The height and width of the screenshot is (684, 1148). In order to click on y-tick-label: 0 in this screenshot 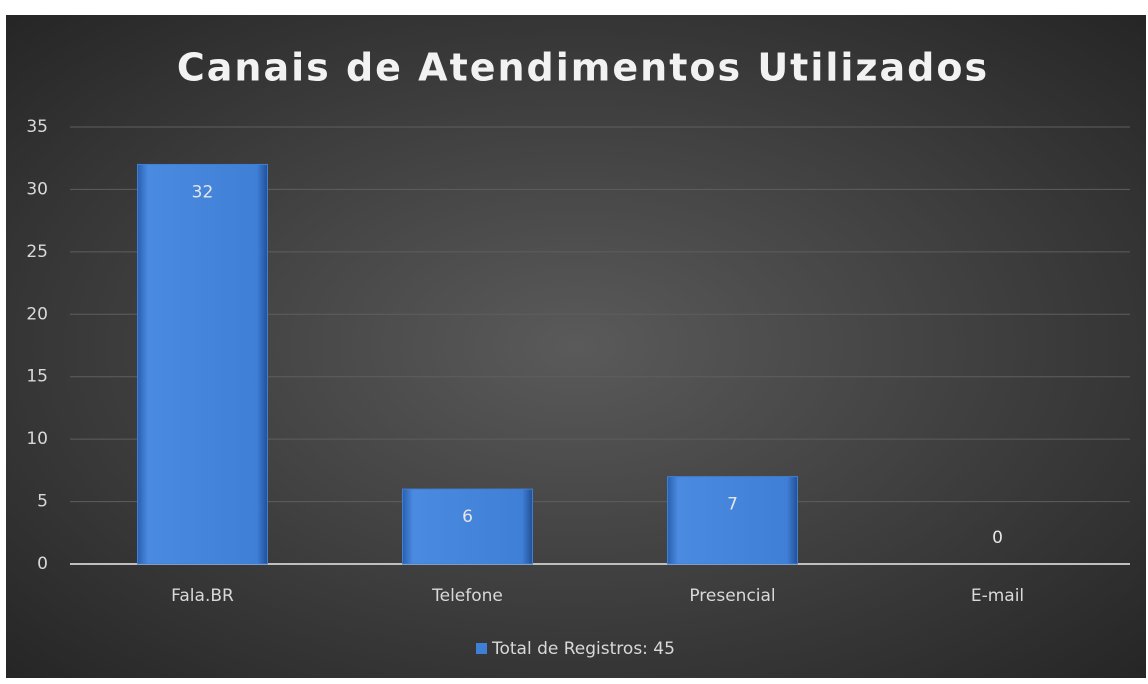, I will do `click(42, 564)`.